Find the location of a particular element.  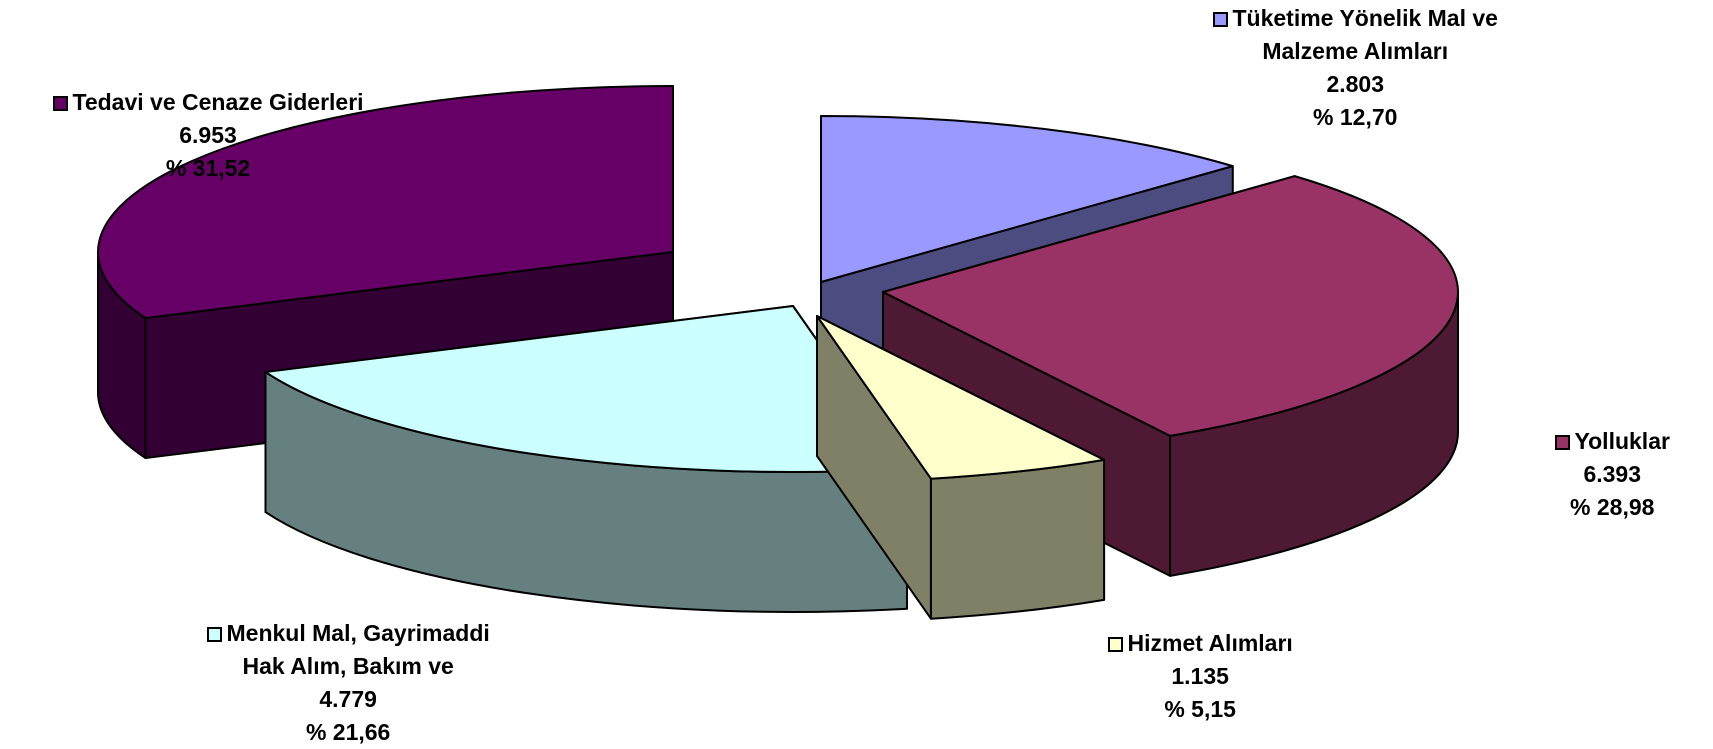

slice-hizmet-top is located at coordinates (961, 397).